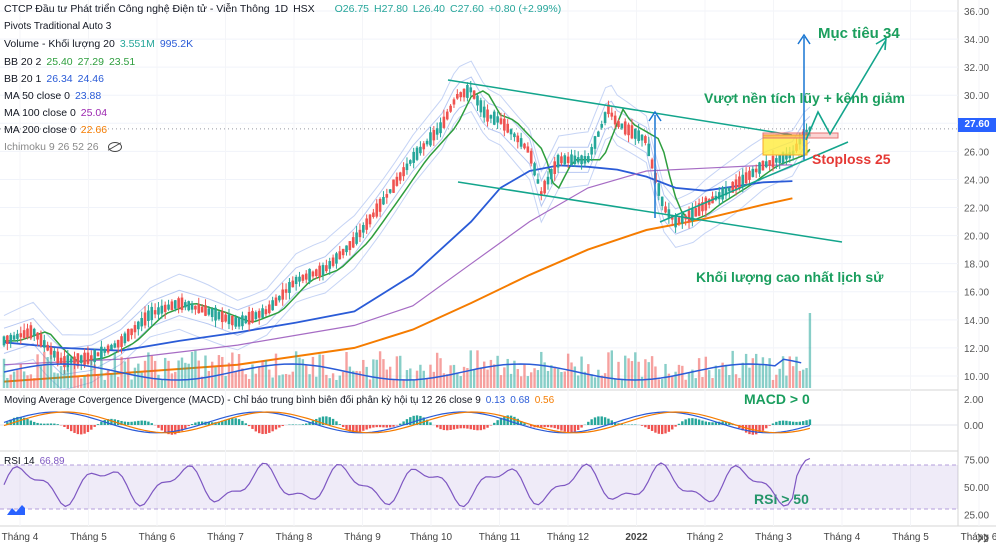  Describe the element at coordinates (294, 537) in the screenshot. I see `time-tick-label: Tháng 8` at that location.